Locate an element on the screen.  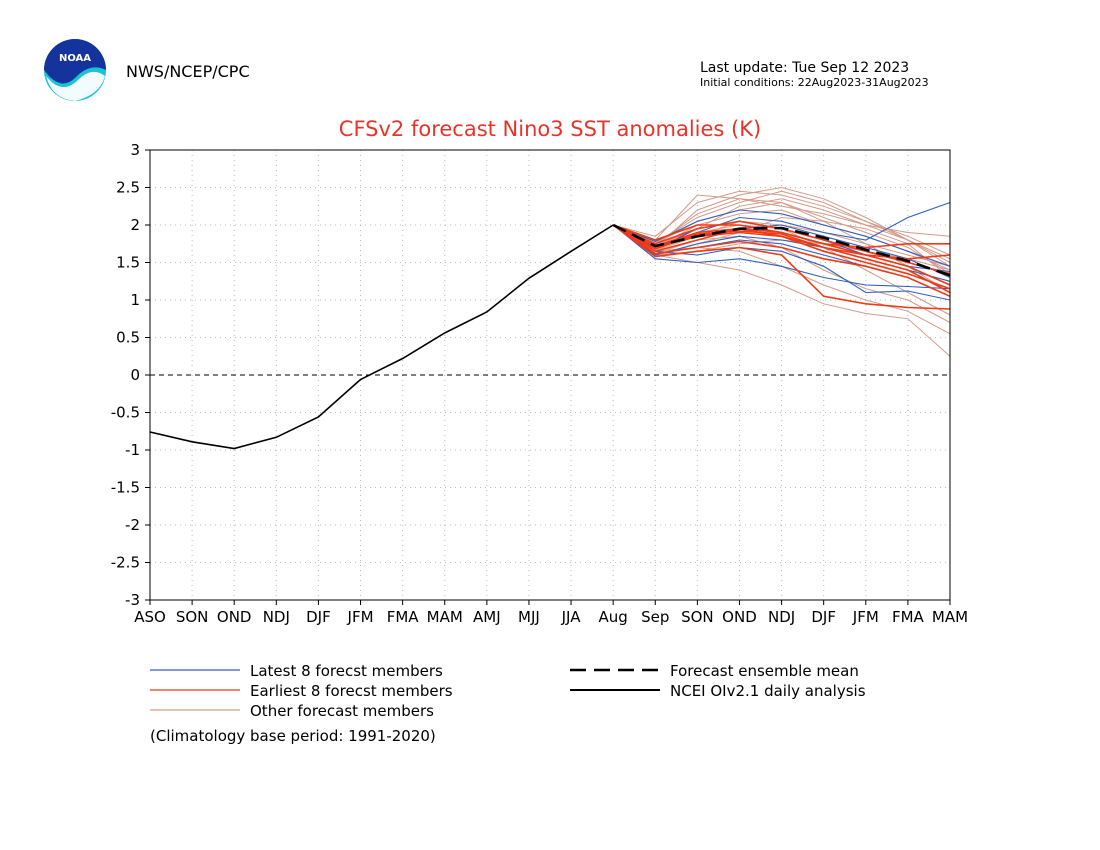
y-tick-label: -1.5 is located at coordinates (125, 488).